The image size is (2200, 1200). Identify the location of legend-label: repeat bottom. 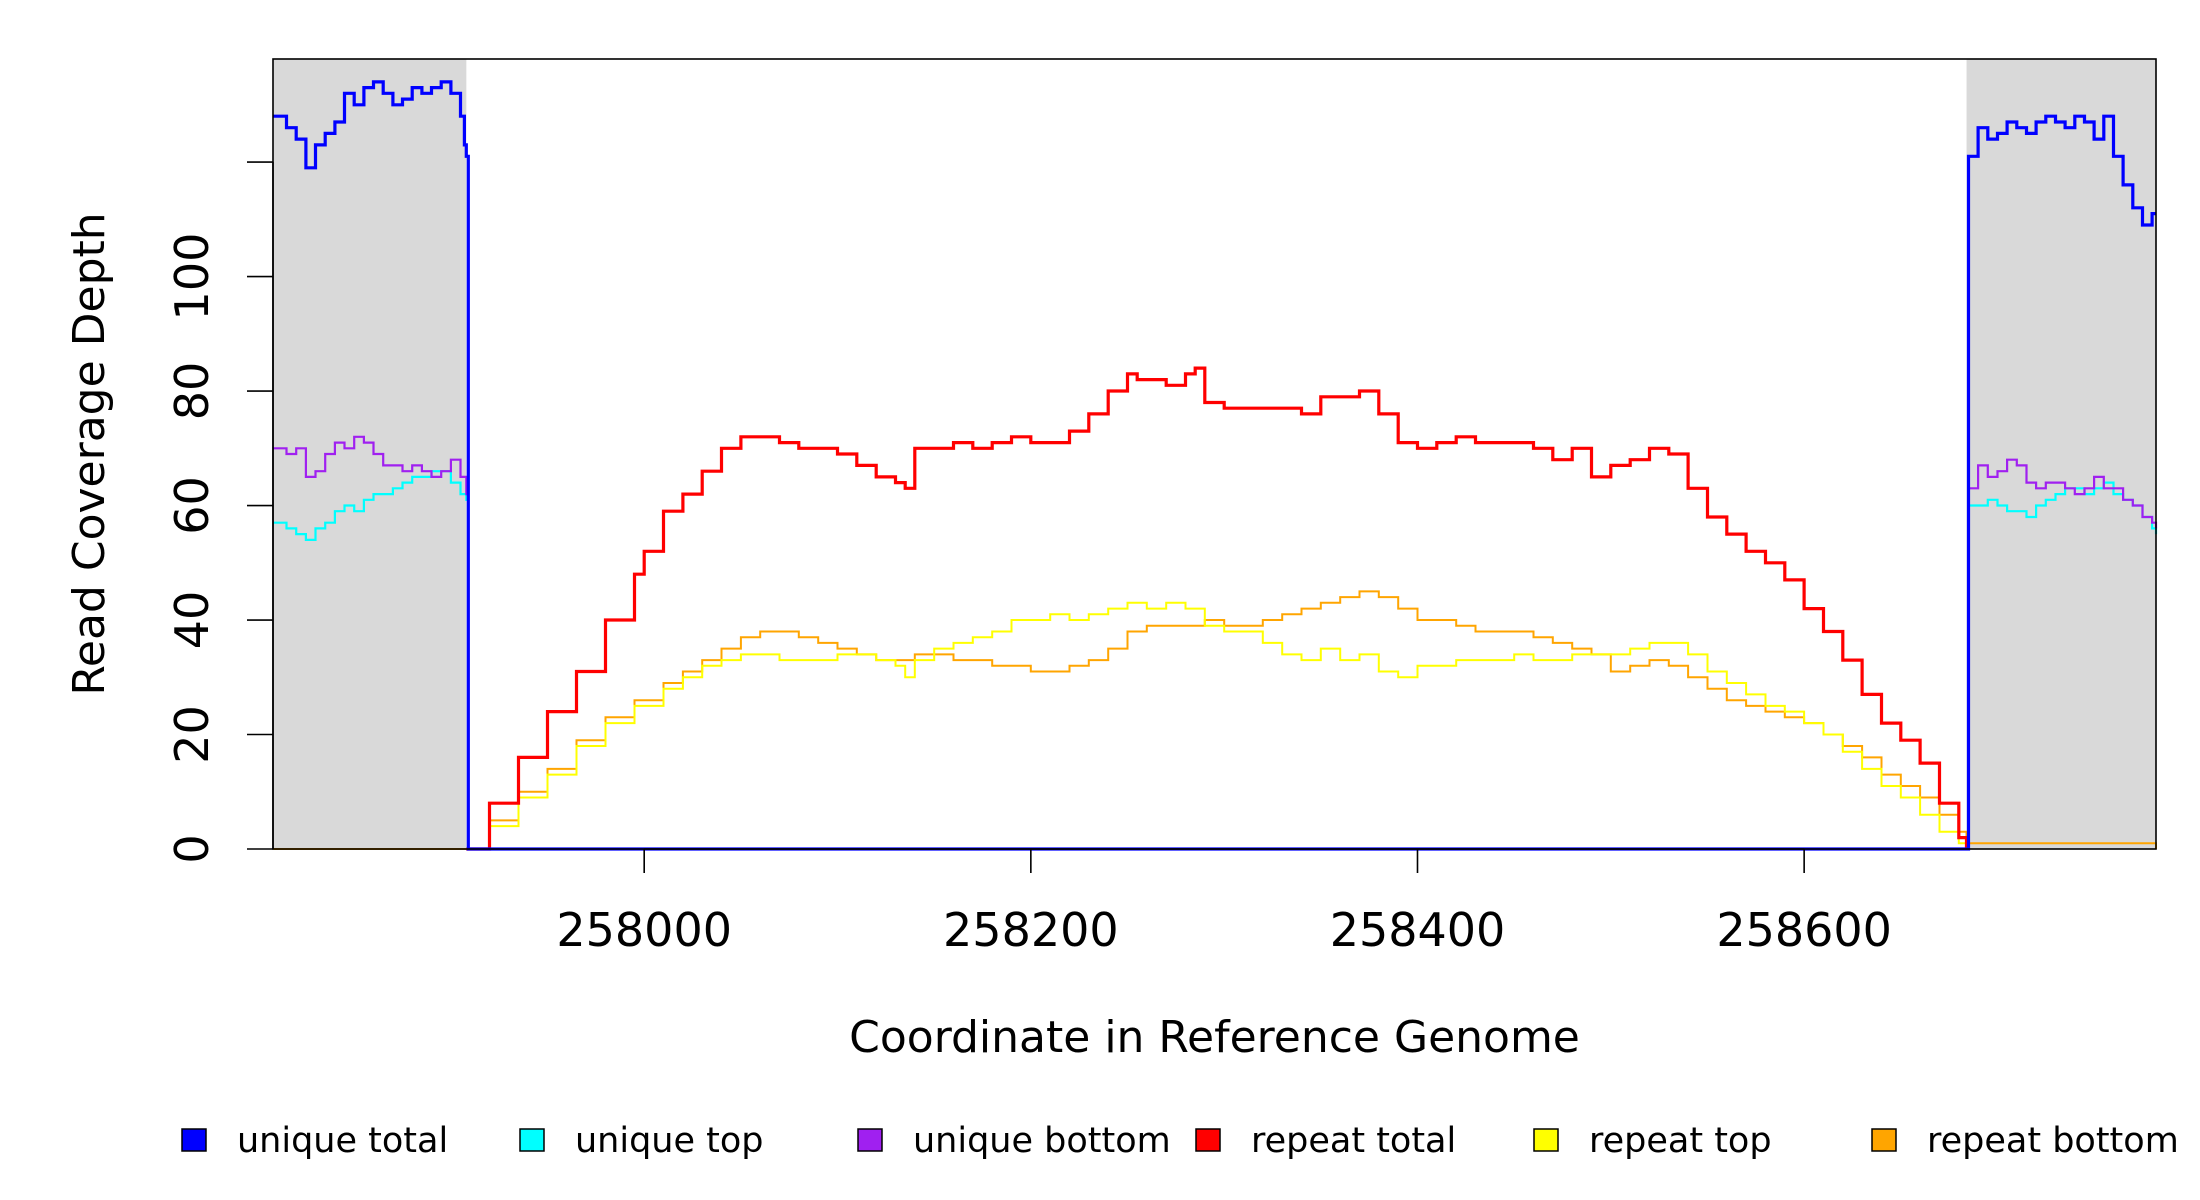
(2053, 1141).